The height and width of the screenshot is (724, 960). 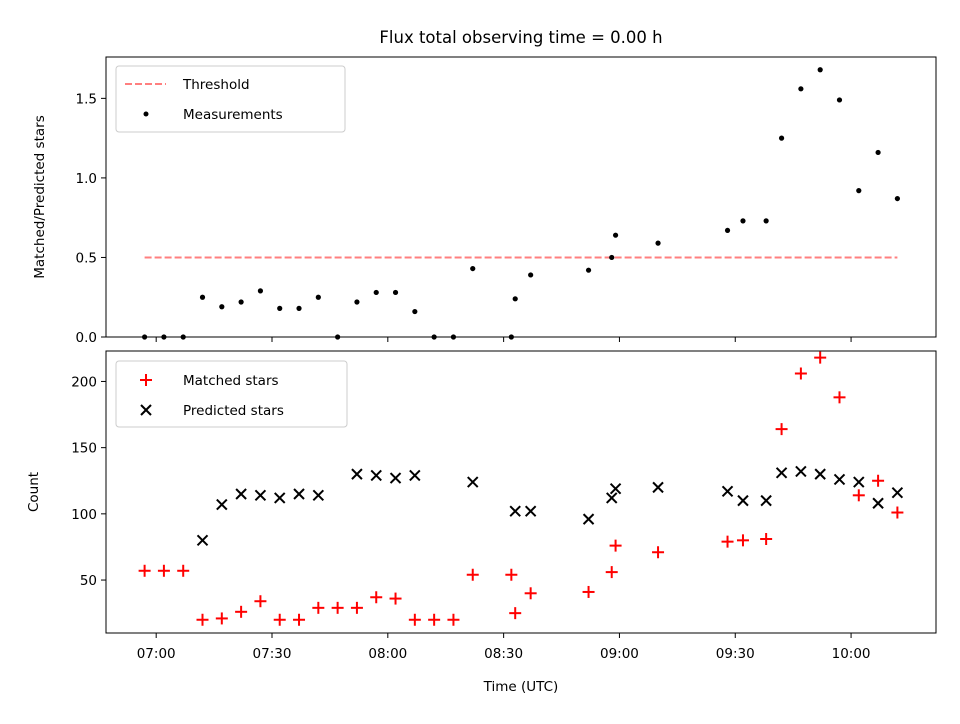 I want to click on bottom-y-tick-label: 200, so click(x=84, y=382).